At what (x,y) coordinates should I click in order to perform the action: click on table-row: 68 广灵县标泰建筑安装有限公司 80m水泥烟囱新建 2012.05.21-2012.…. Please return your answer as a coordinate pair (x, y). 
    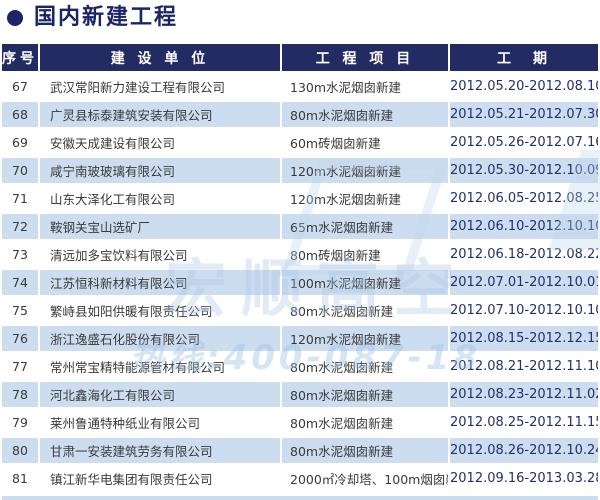
    Looking at the image, I should click on (300, 114).